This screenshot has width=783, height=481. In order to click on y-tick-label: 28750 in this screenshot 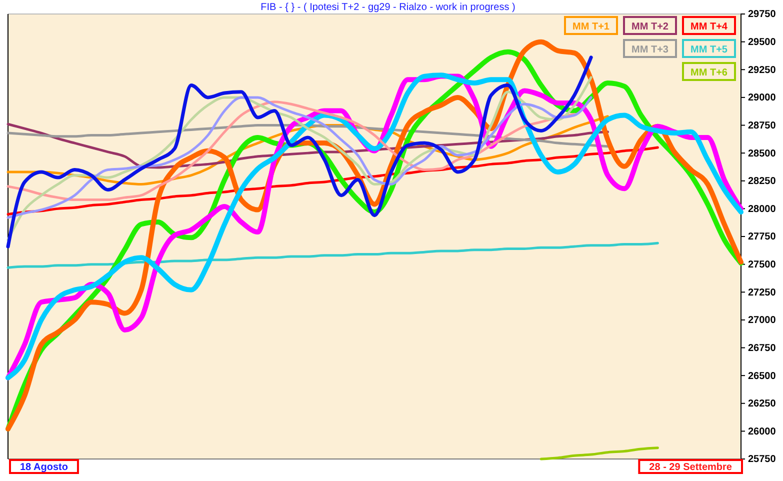, I will do `click(762, 126)`.